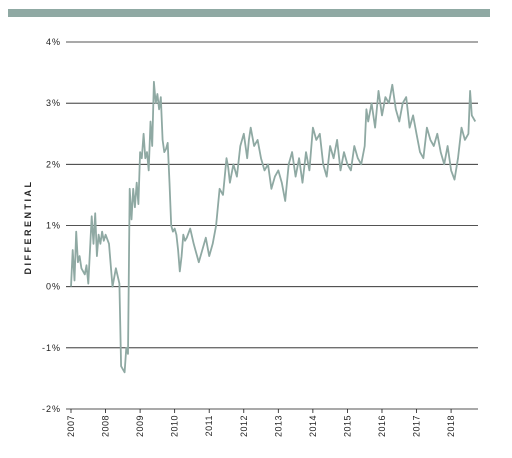 This screenshot has height=458, width=512. I want to click on y-tick-label: 0%, so click(53, 287).